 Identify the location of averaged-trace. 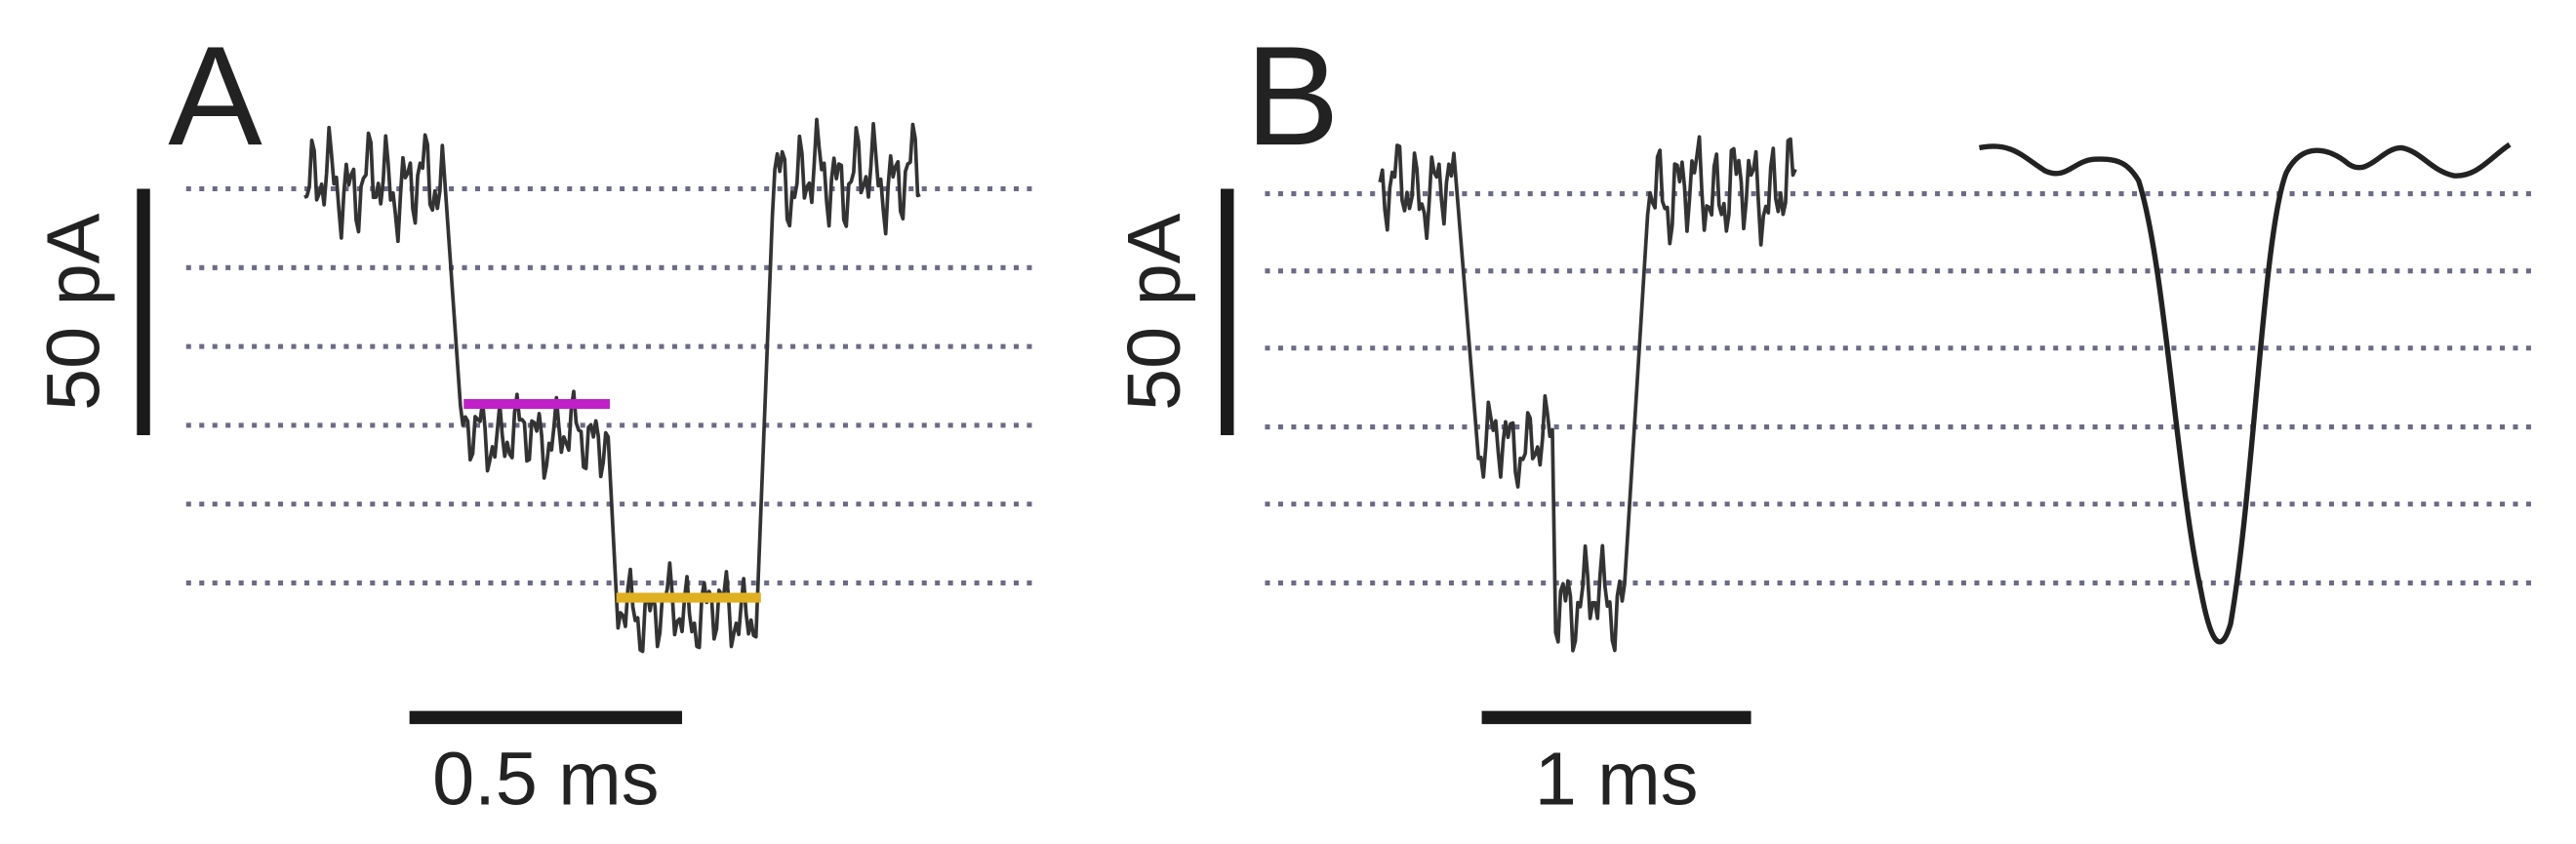
(2245, 393).